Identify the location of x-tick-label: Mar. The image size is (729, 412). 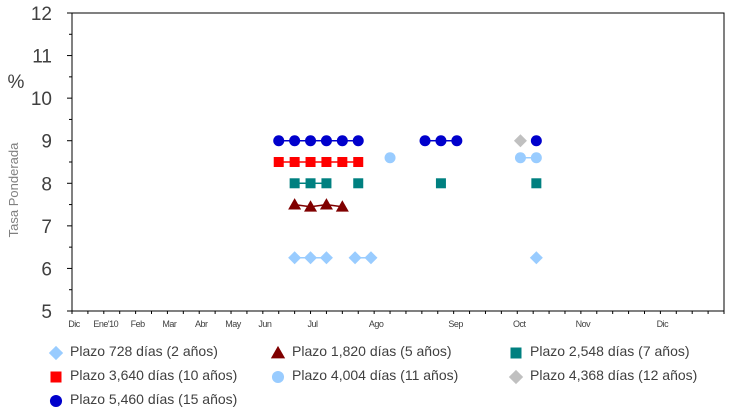
(169, 324).